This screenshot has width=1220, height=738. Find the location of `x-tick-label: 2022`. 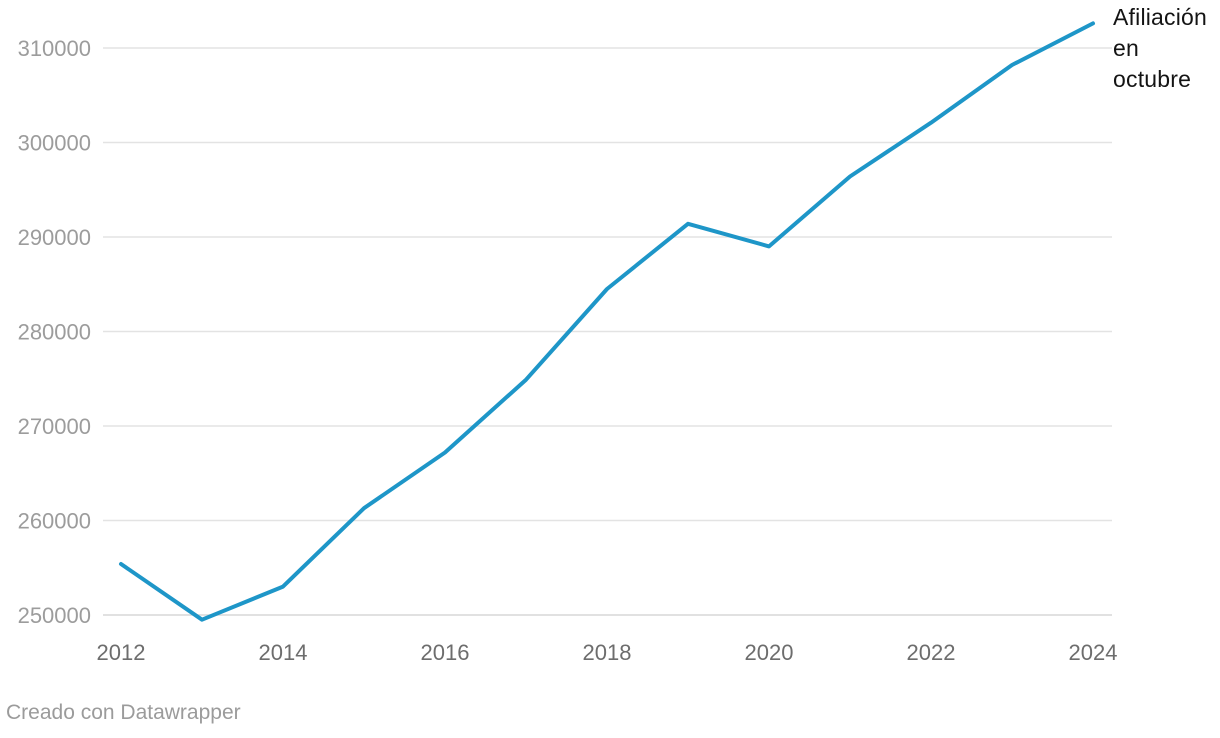

x-tick-label: 2022 is located at coordinates (931, 652).